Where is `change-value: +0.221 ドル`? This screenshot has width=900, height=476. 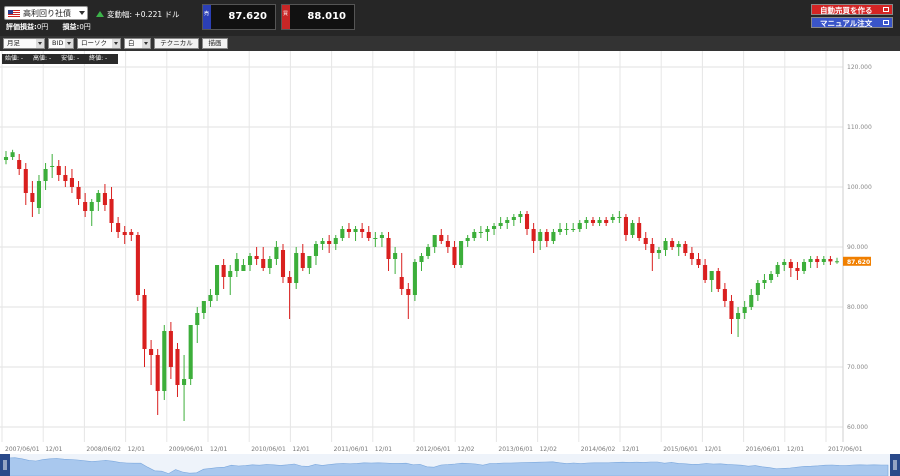 change-value: +0.221 ドル is located at coordinates (157, 14).